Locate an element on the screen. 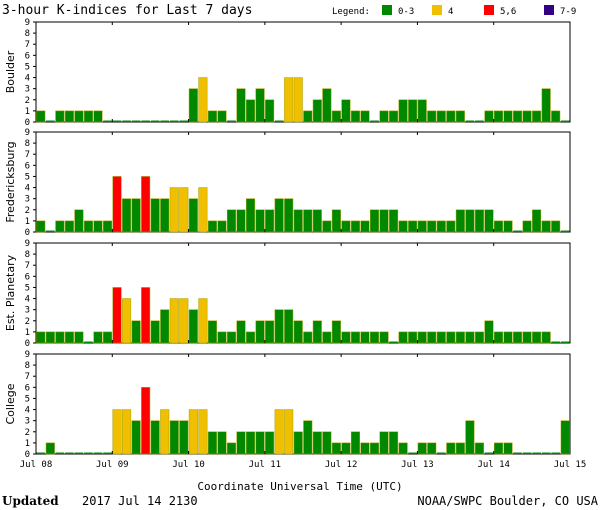  x-tick-label: Jul 08 is located at coordinates (36, 465).